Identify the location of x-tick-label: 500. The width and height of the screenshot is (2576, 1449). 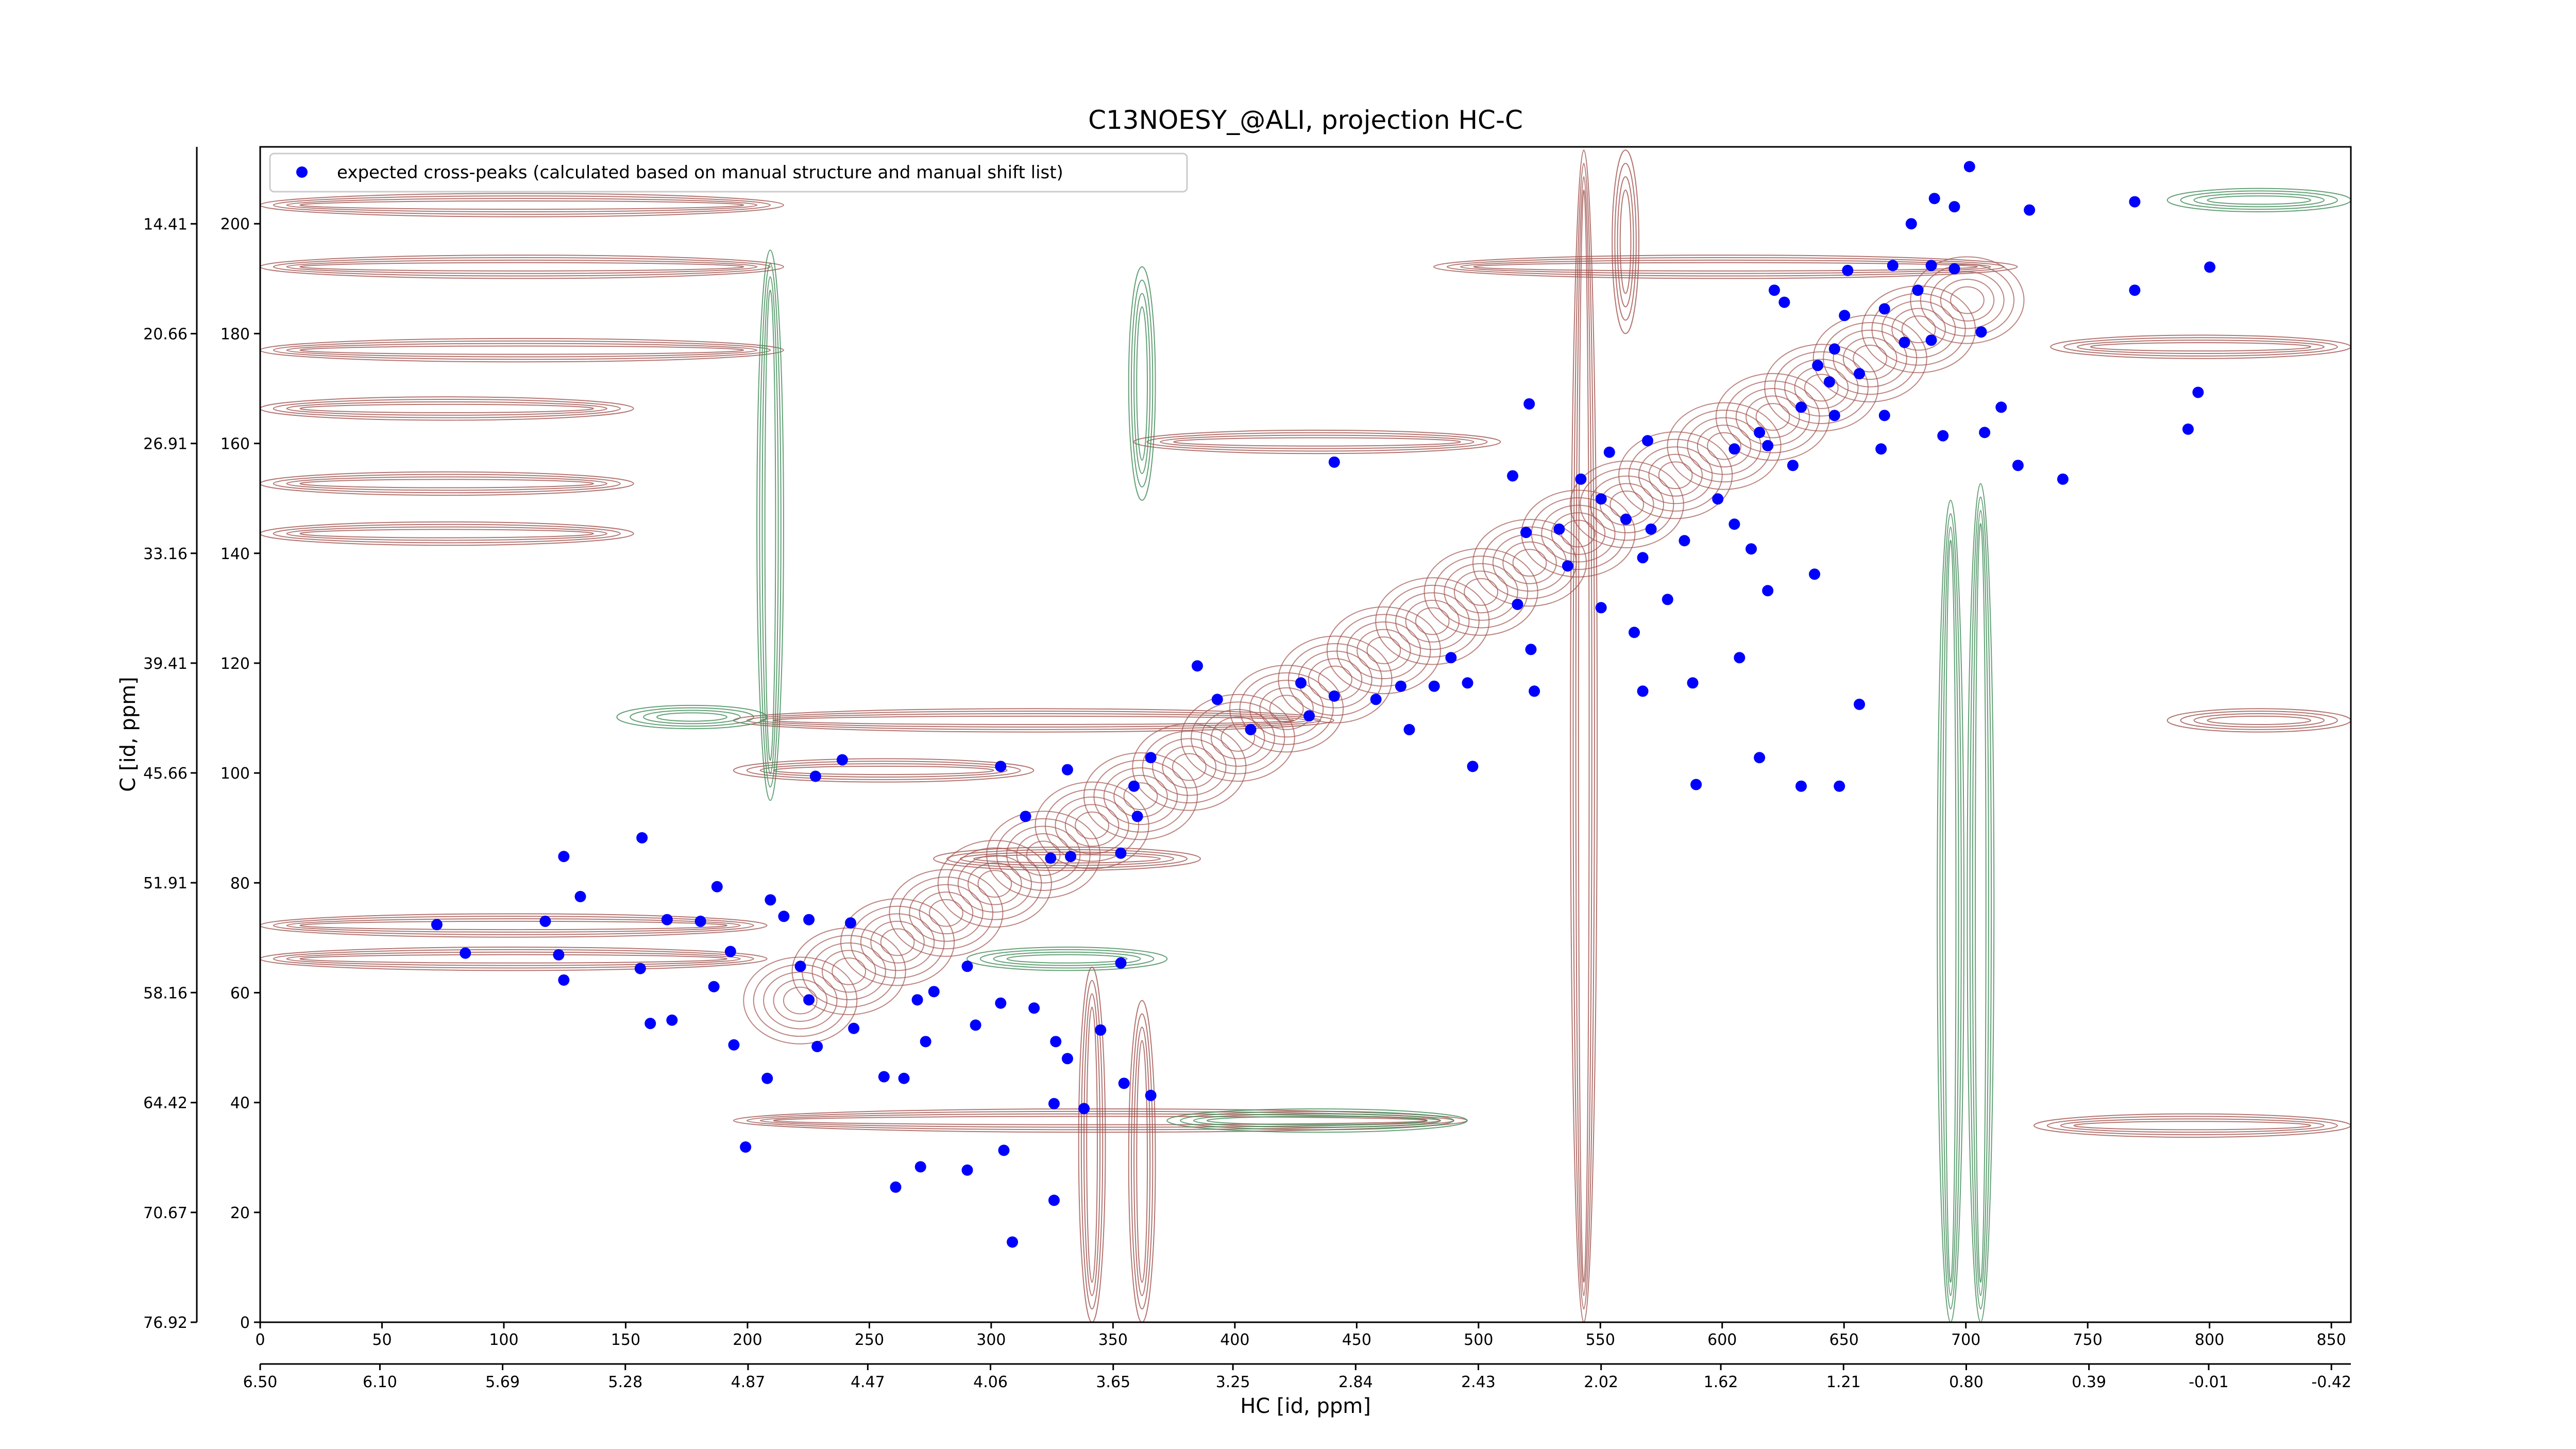
(1479, 1340).